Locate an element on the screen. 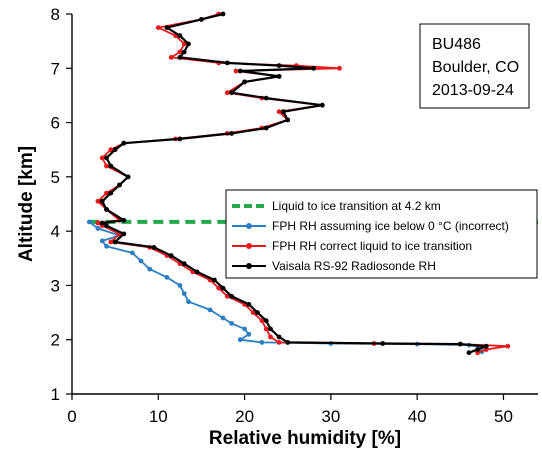 This screenshot has height=460, width=542. legend-item: Liquid to ice transition at 4.2 km is located at coordinates (336, 206).